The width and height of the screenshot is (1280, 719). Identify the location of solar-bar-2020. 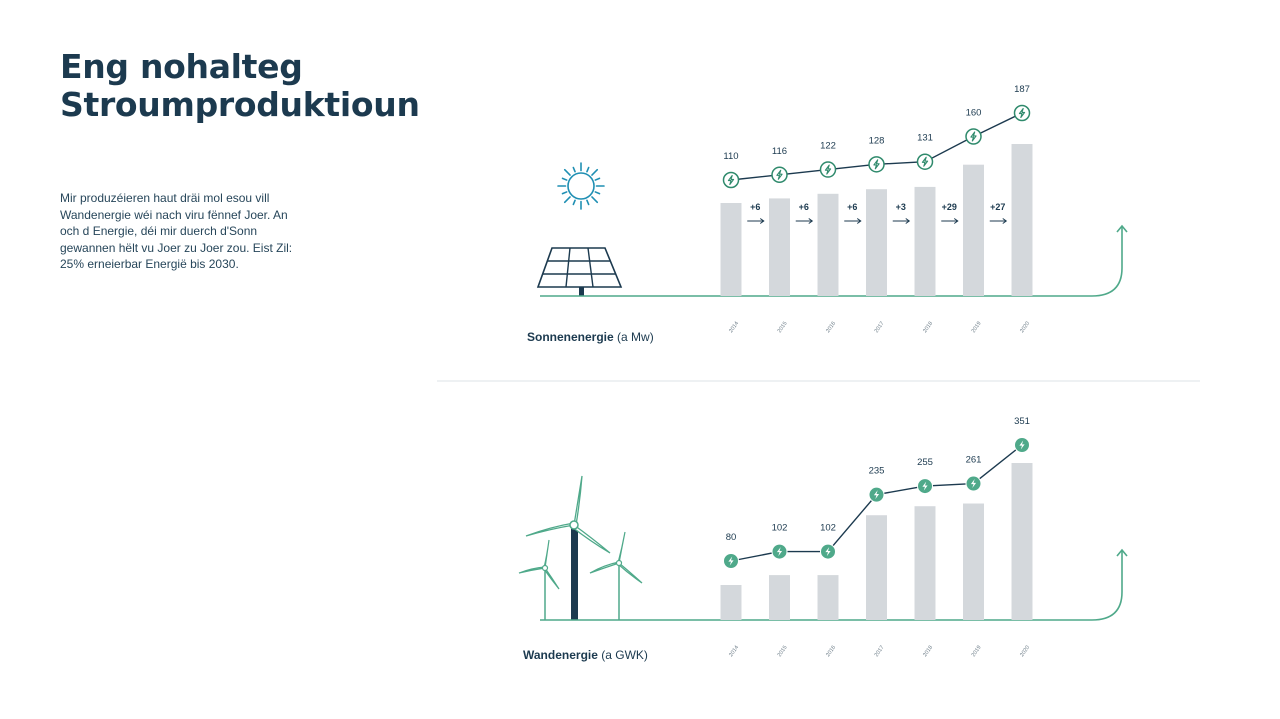
(1022, 220).